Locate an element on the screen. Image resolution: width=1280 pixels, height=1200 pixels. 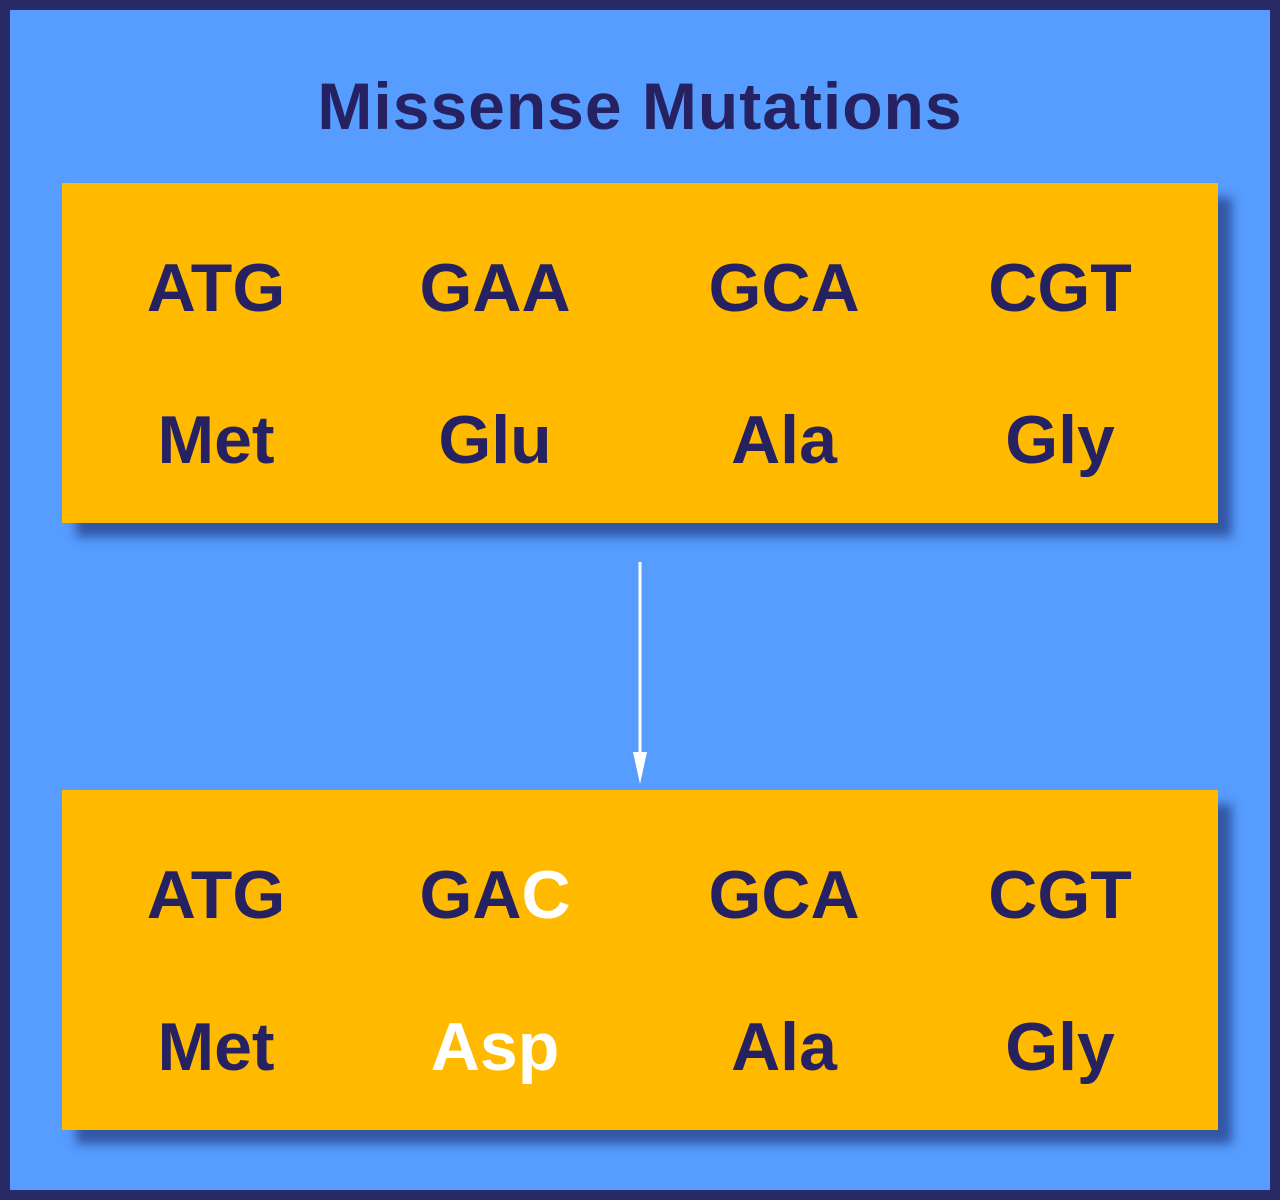
mutated-amino-acid-2: Asp is located at coordinates (495, 1047).